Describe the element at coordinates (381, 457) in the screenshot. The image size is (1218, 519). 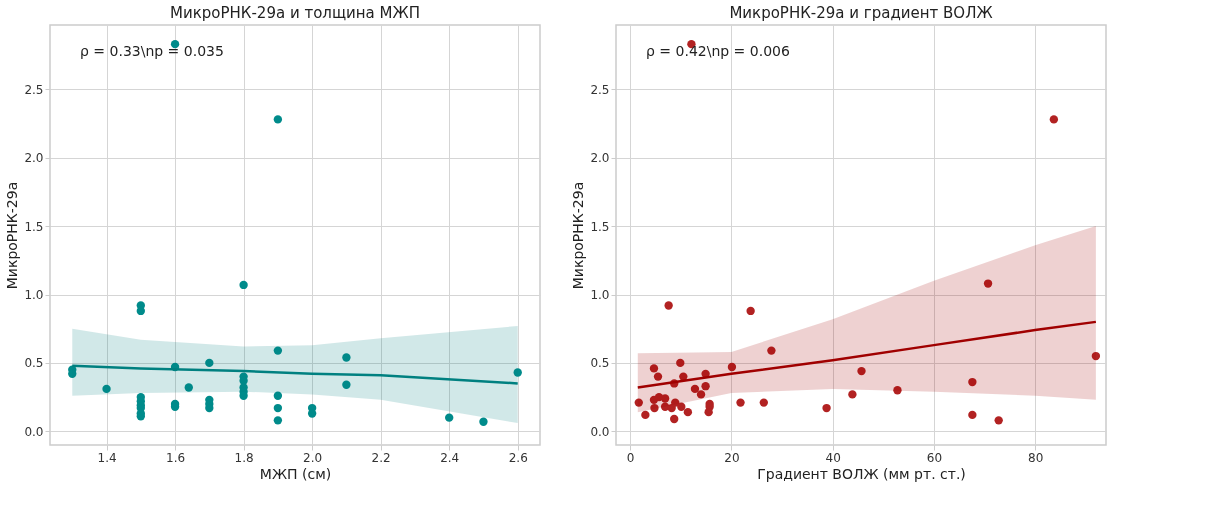
I see `x-tick-label: 2.2` at that location.